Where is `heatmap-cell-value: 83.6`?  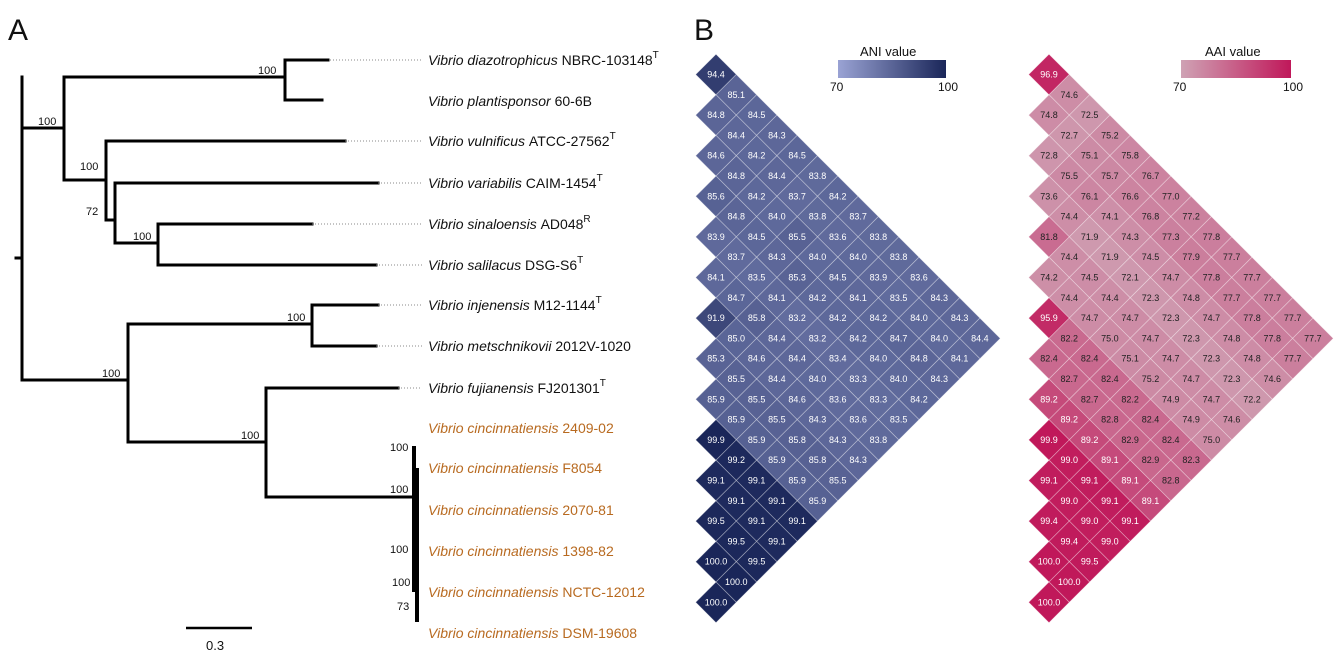 heatmap-cell-value: 83.6 is located at coordinates (838, 399).